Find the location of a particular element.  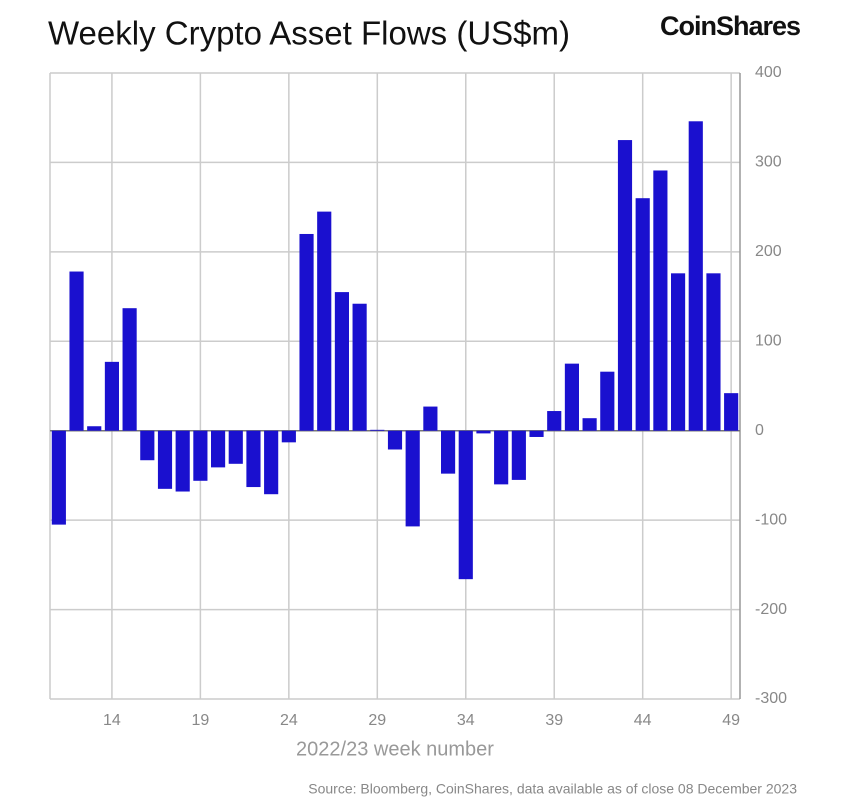

y-tick-label: 100 is located at coordinates (768, 341).